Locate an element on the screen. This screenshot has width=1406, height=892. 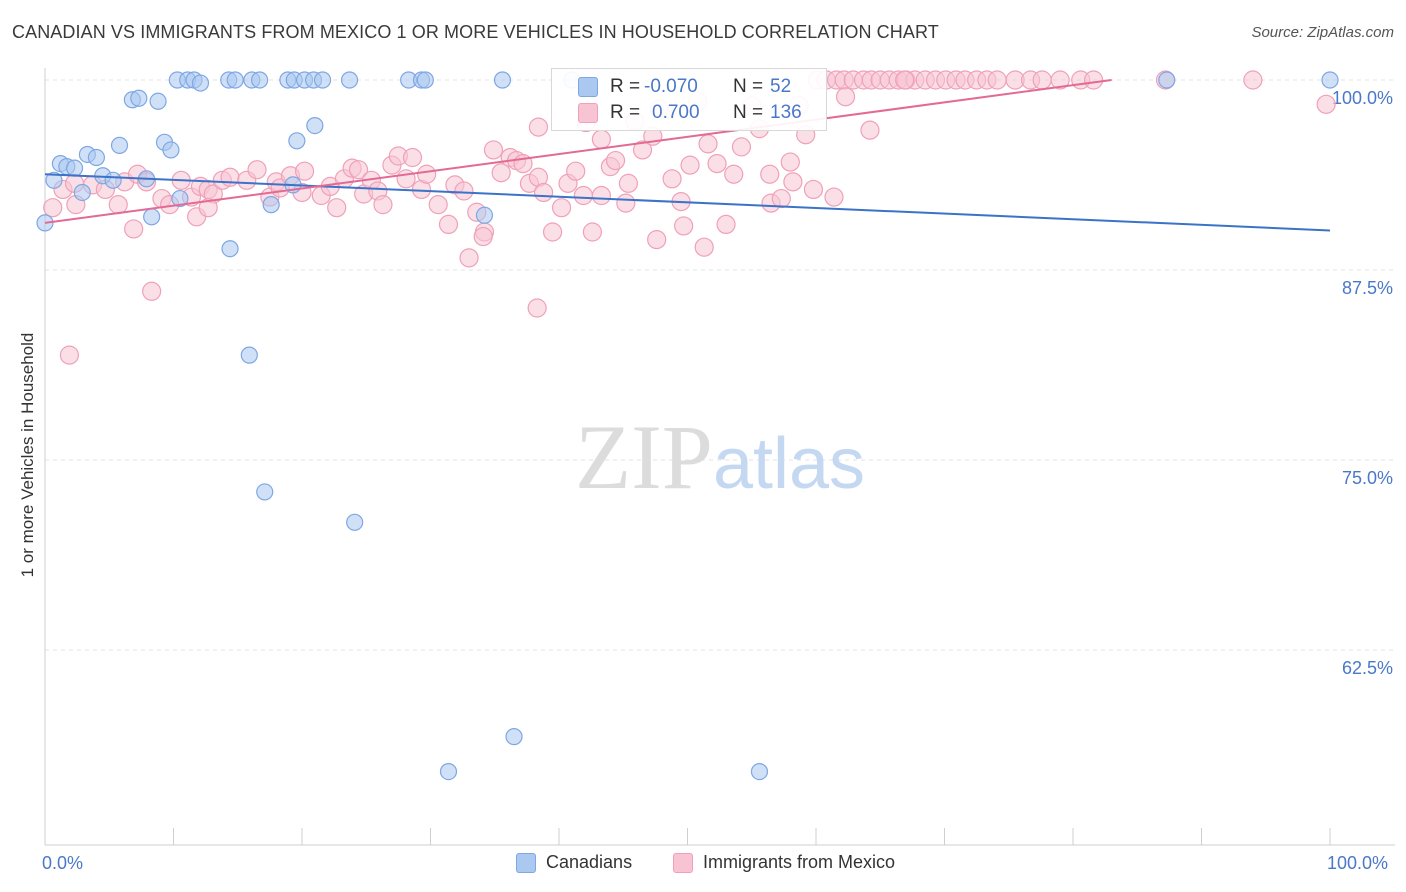
legend-item-mexico: Immigrants from Mexico is located at coordinates (784, 862).